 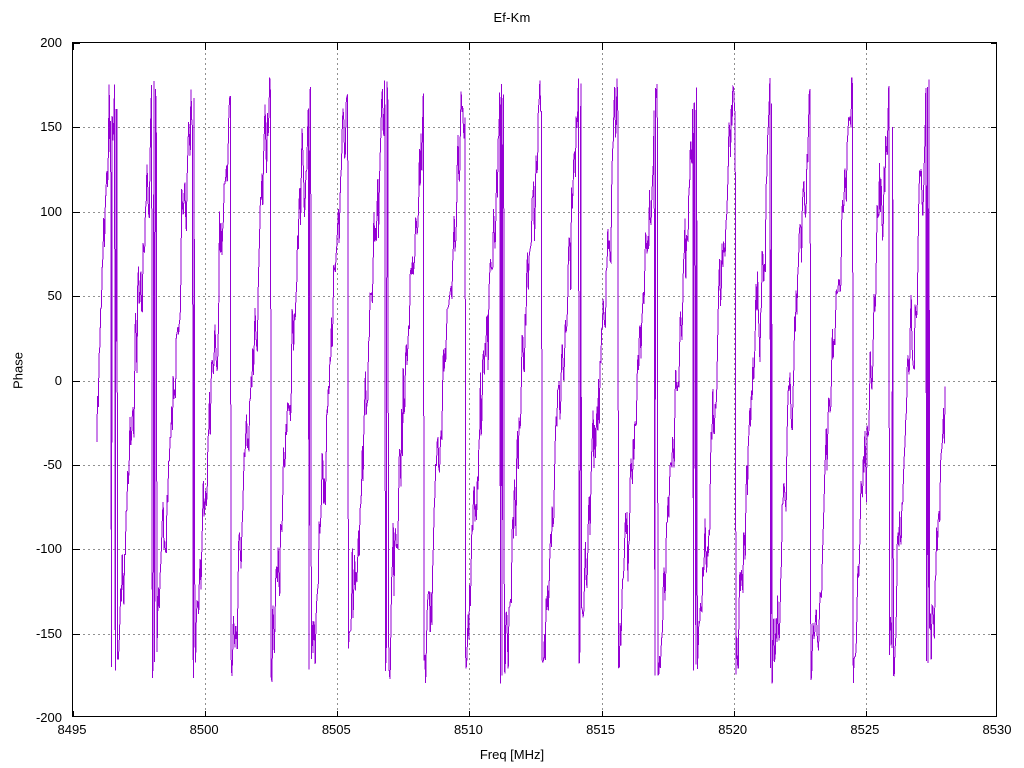 I want to click on y-tick-label: 50, so click(x=54, y=296).